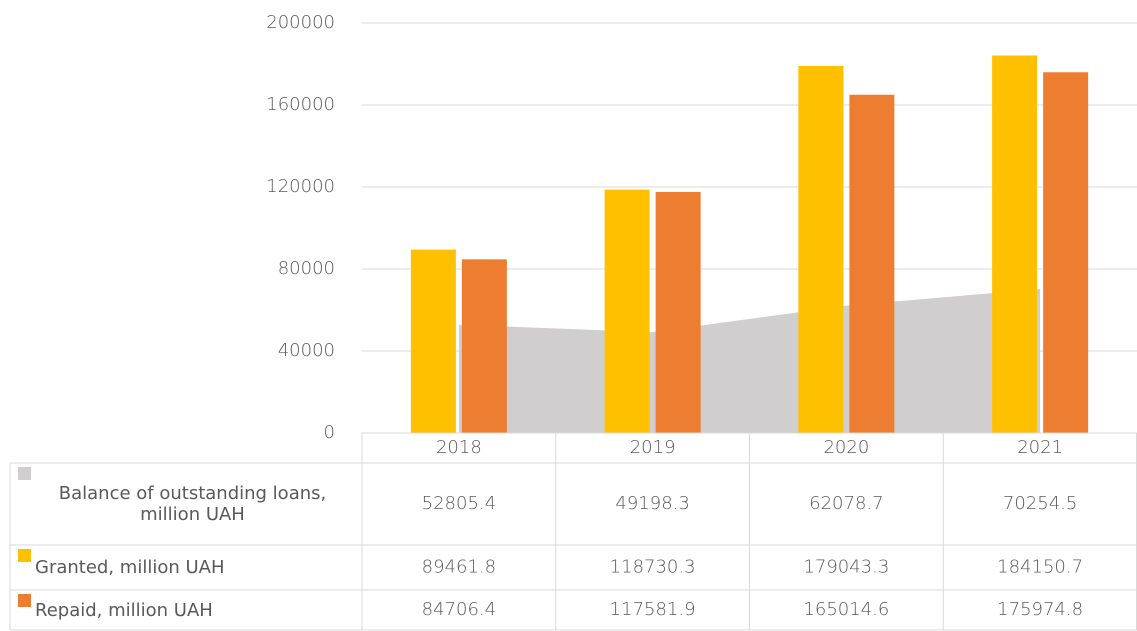  I want to click on y-tick-label: 0, so click(329, 432).